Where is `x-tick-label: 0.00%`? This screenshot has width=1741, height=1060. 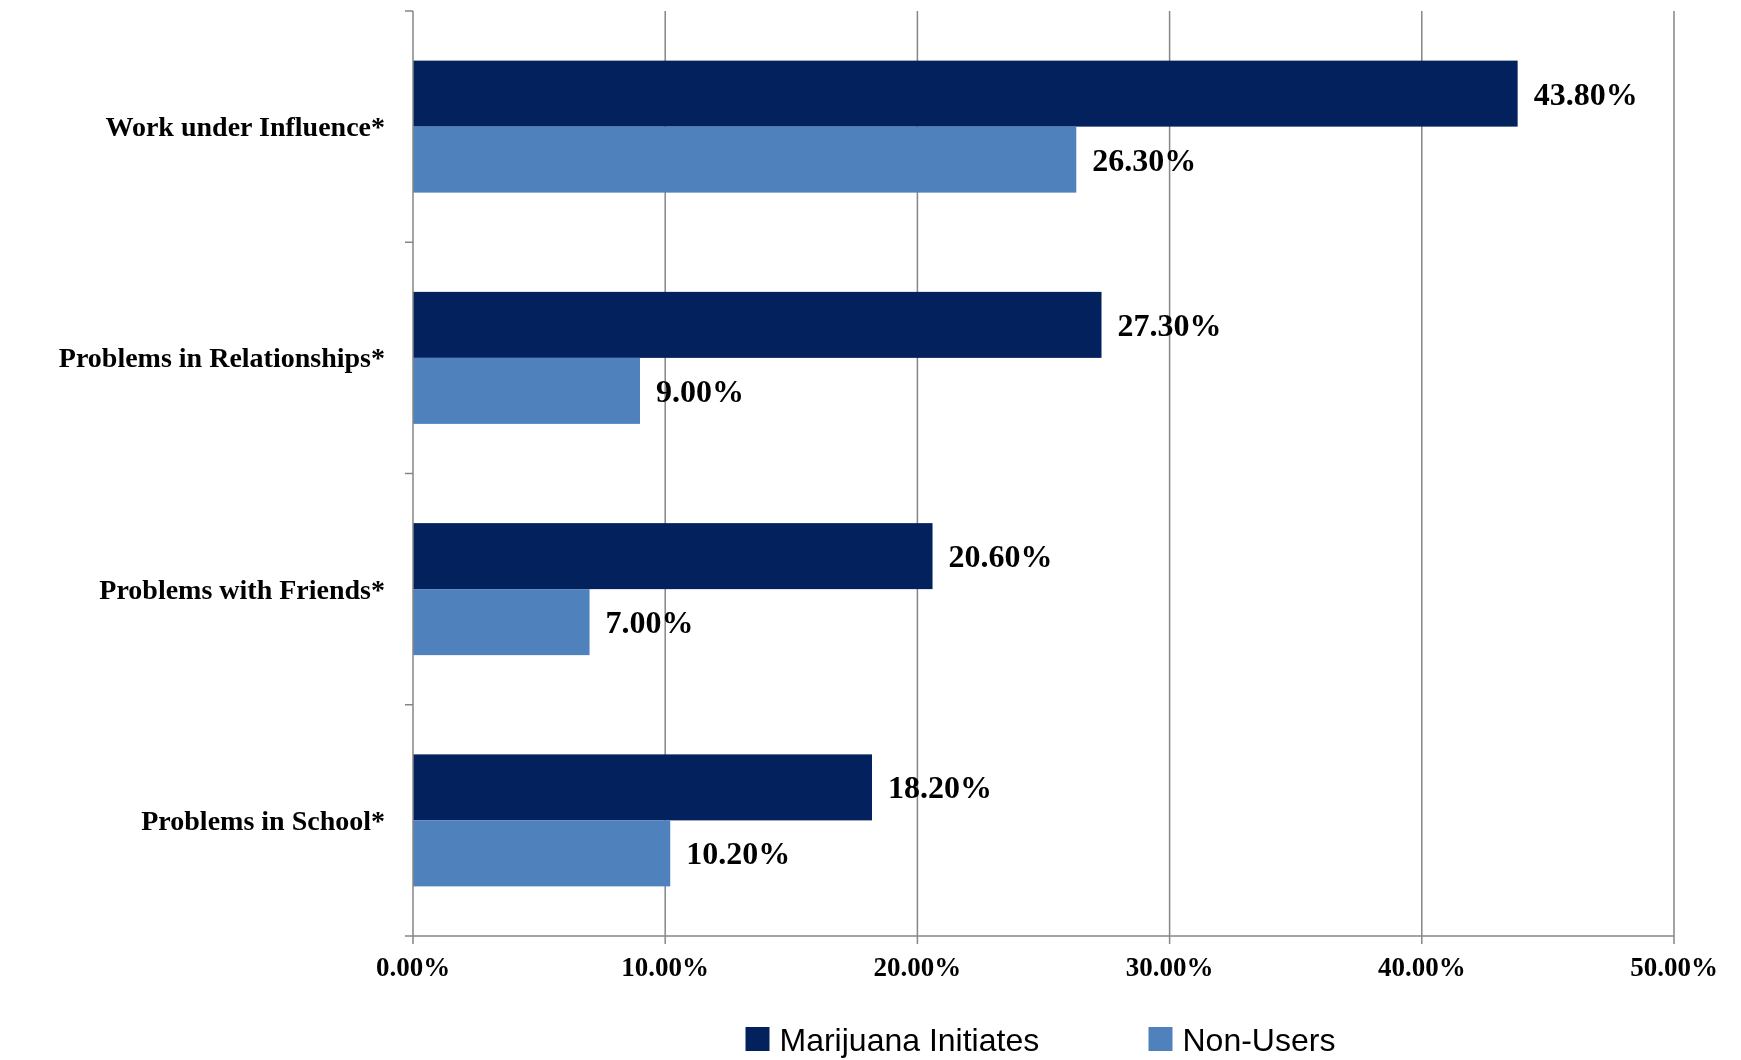 x-tick-label: 0.00% is located at coordinates (413, 967).